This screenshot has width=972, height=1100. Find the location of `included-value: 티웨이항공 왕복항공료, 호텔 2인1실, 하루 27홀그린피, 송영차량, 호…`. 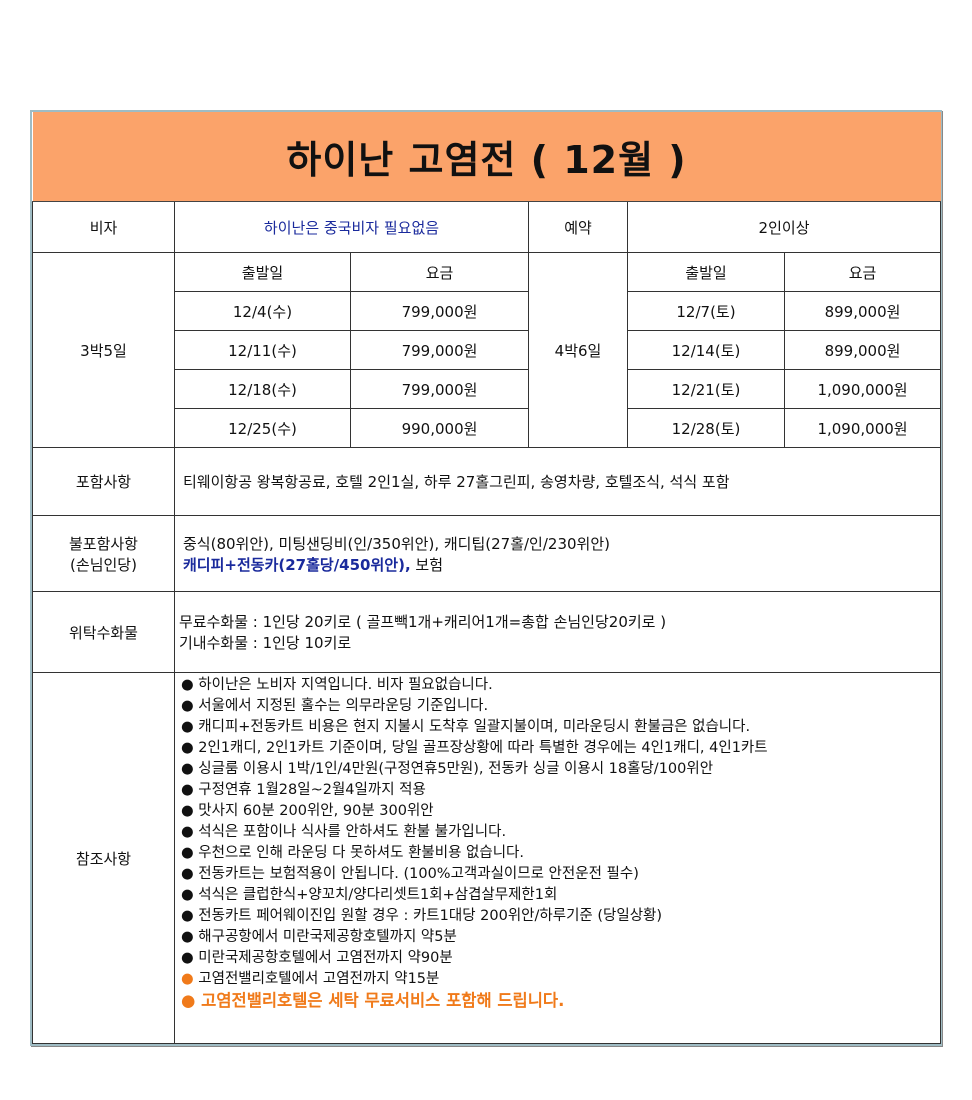

included-value: 티웨이항공 왕복항공료, 호텔 2인1실, 하루 27홀그린피, 송영차량, 호… is located at coordinates (557, 481).